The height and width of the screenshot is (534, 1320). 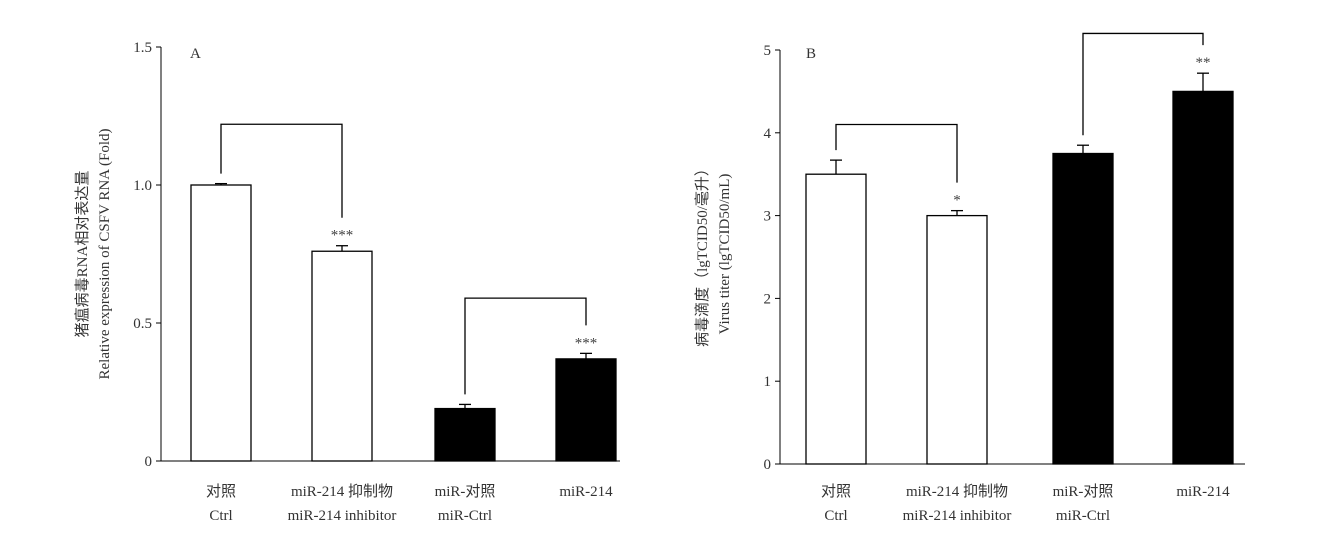 What do you see at coordinates (82, 254) in the screenshot?
I see `y-axis-label-cn: 猪瘟病毒RNA相对表达量` at bounding box center [82, 254].